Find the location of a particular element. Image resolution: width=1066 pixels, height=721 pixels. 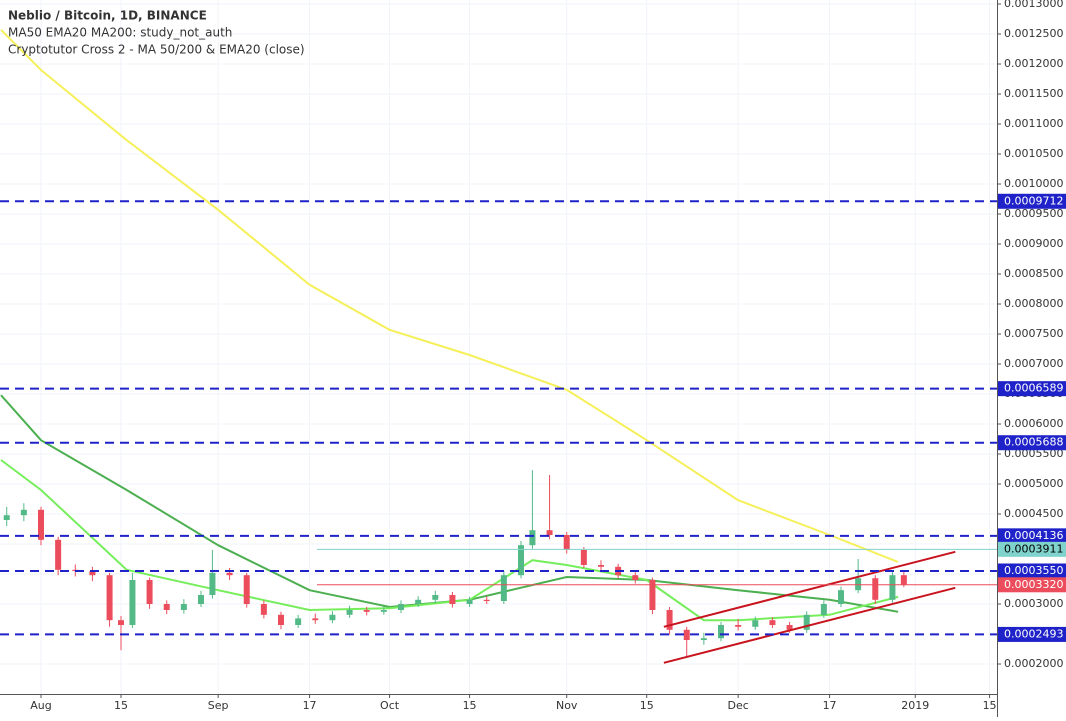

y-tick-label: 0.0009000 is located at coordinates (1034, 243).